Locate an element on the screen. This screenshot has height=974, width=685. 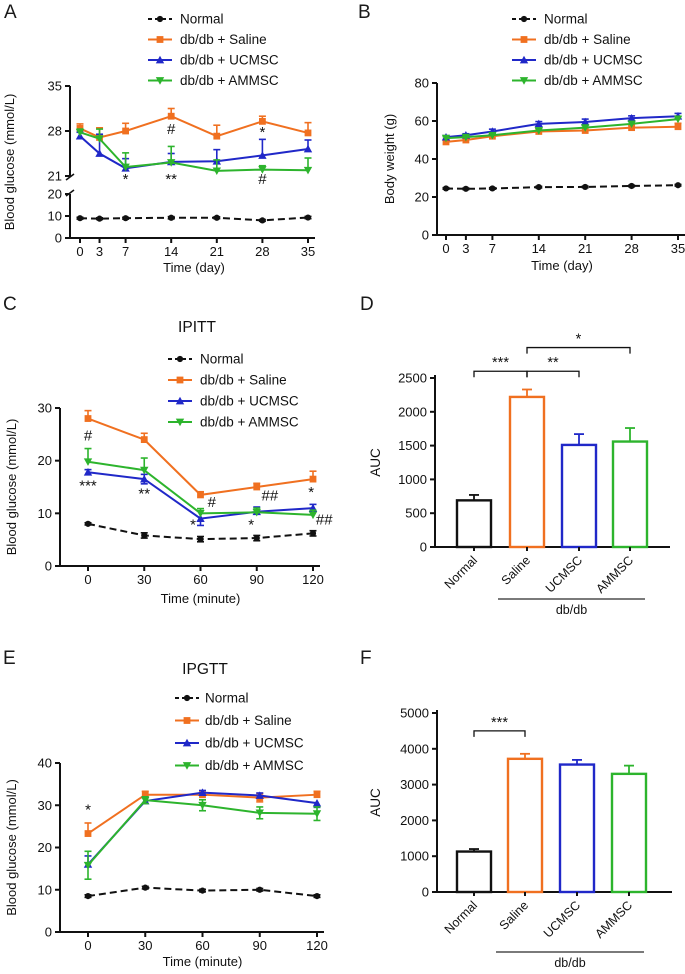
svg-text: 60 is located at coordinates (200, 579).